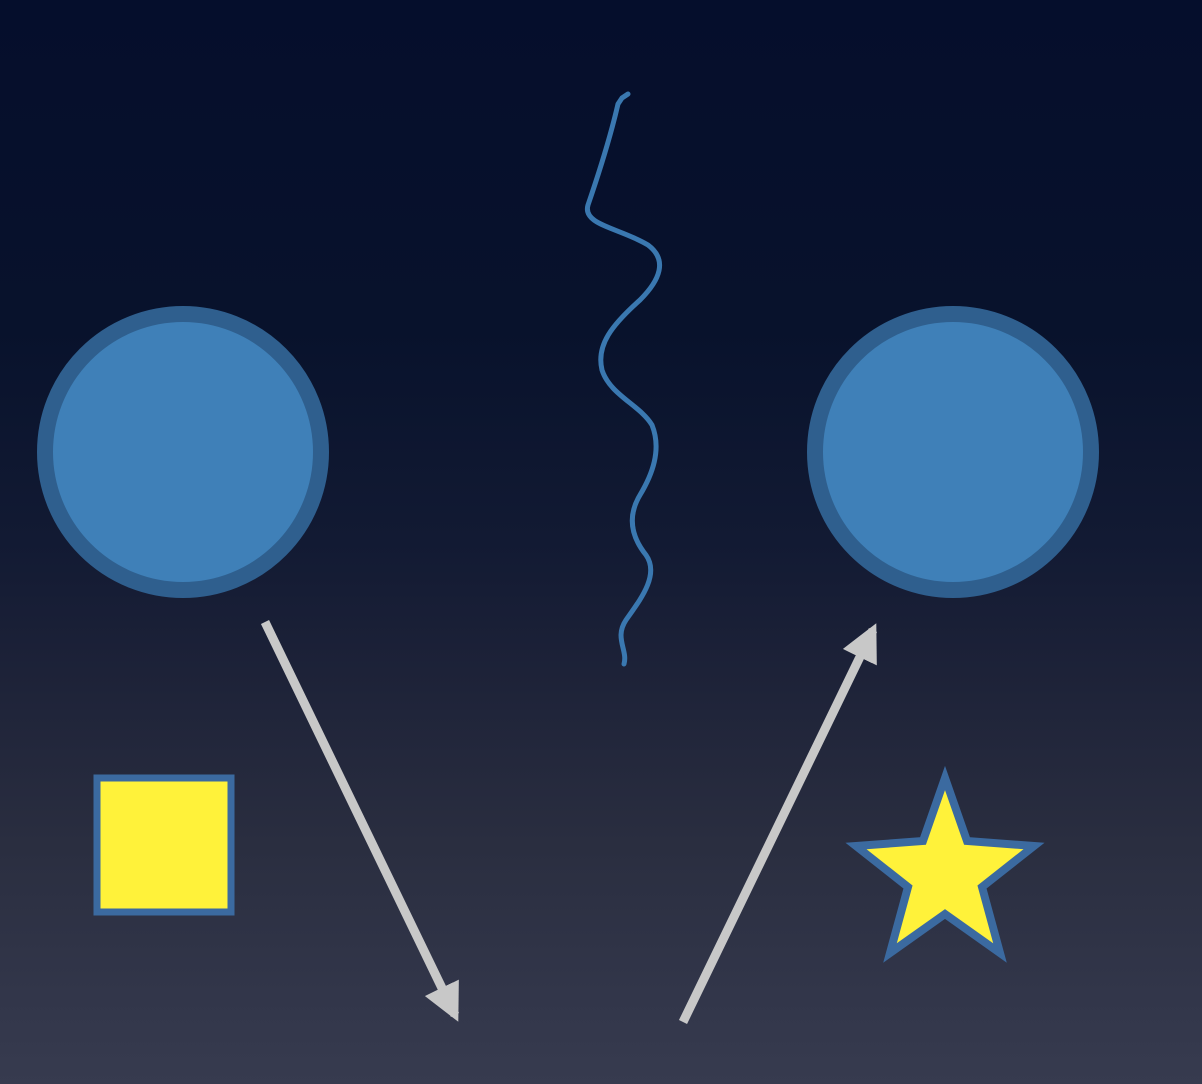  I want to click on left-particle-circle, so click(183, 452).